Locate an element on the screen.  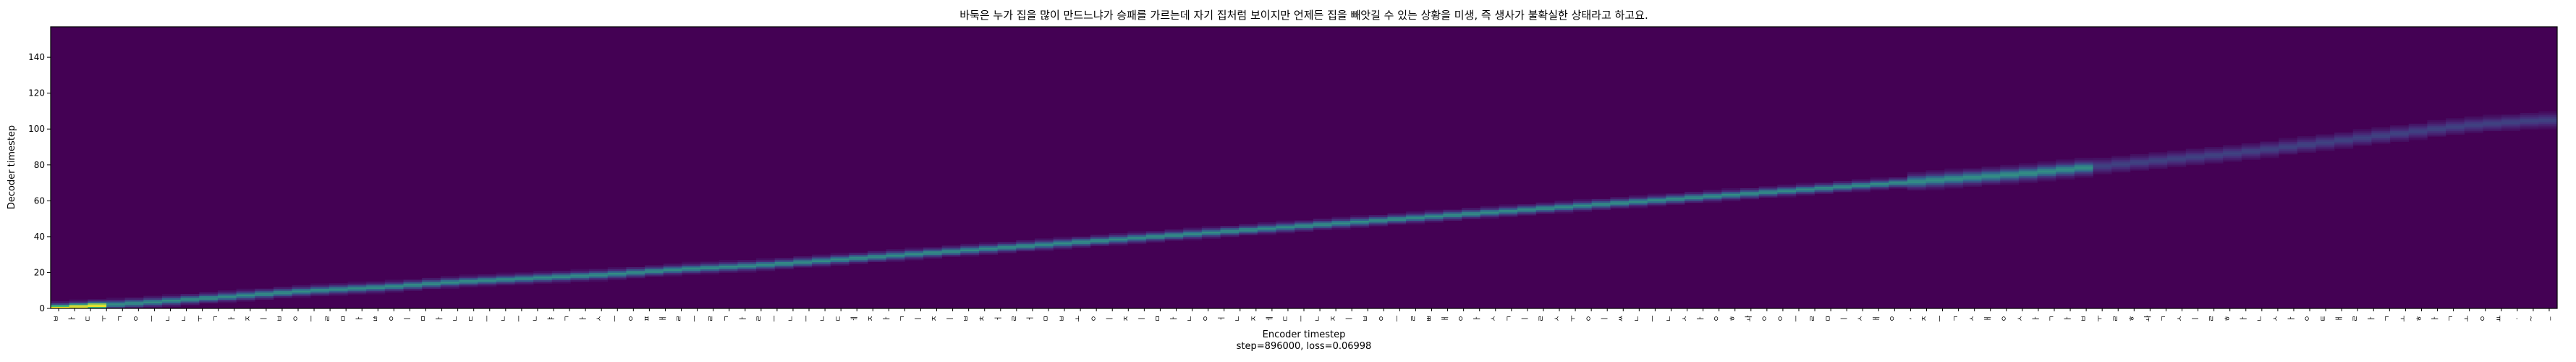
x-axis-sublabel: step=896000, loss=0.06998 is located at coordinates (1304, 346).